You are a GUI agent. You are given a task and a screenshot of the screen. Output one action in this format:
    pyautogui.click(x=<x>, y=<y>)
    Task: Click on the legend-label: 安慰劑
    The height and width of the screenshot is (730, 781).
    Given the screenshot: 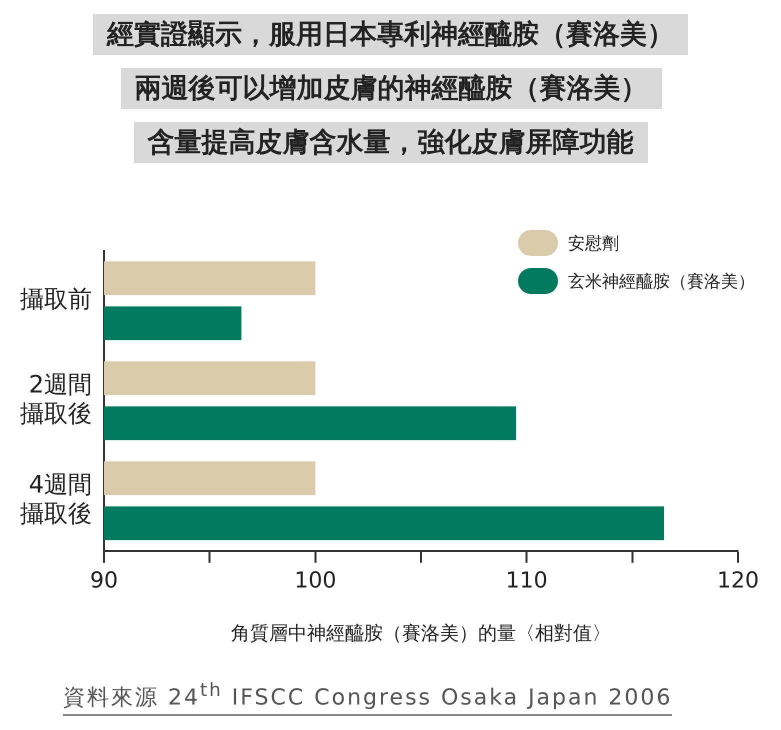 What is the action you would take?
    pyautogui.click(x=593, y=243)
    